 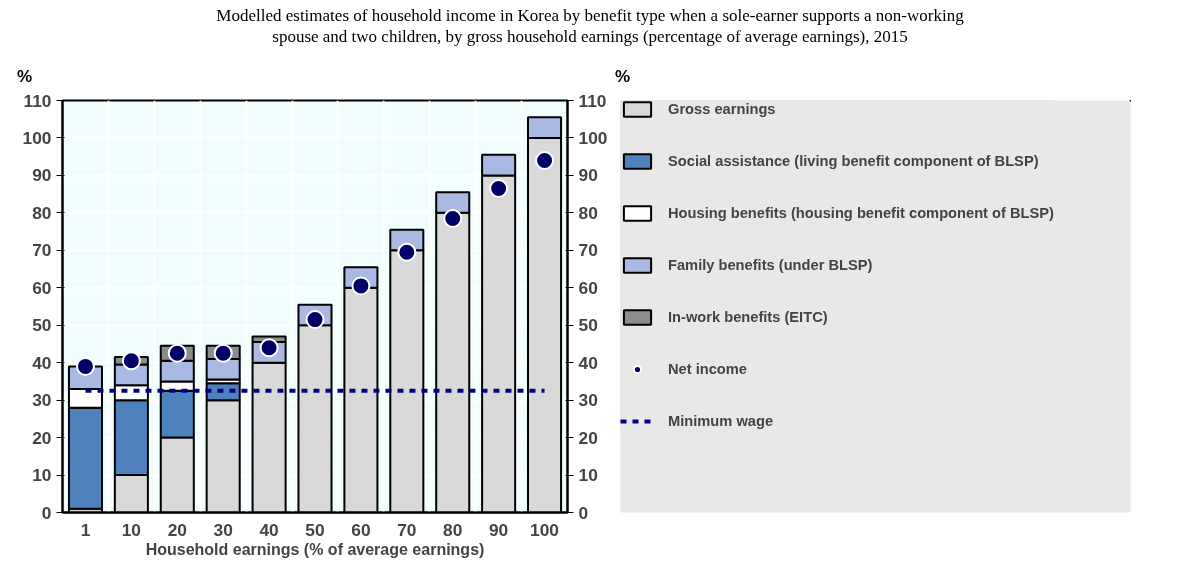 What do you see at coordinates (42, 212) in the screenshot?
I see `y-tick-label: 80` at bounding box center [42, 212].